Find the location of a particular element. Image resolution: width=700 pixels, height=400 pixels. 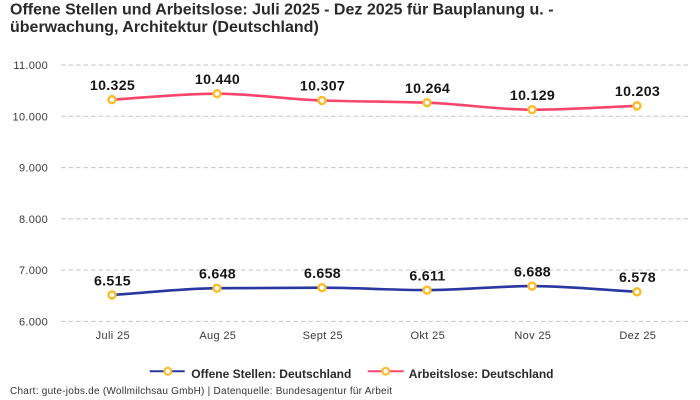

svg-text: 6.611 is located at coordinates (427, 277).